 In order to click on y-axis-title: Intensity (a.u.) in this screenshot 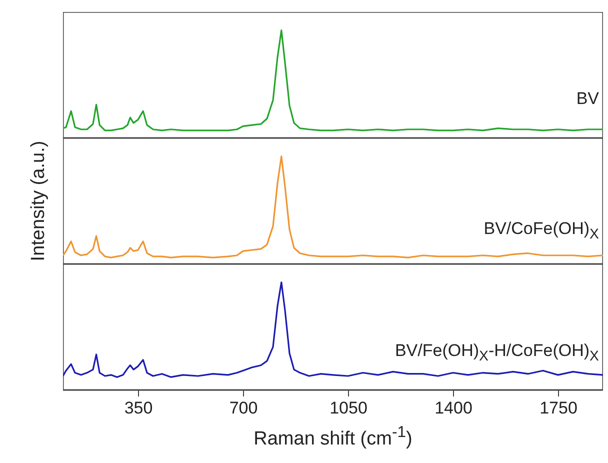, I will do `click(39, 201)`.